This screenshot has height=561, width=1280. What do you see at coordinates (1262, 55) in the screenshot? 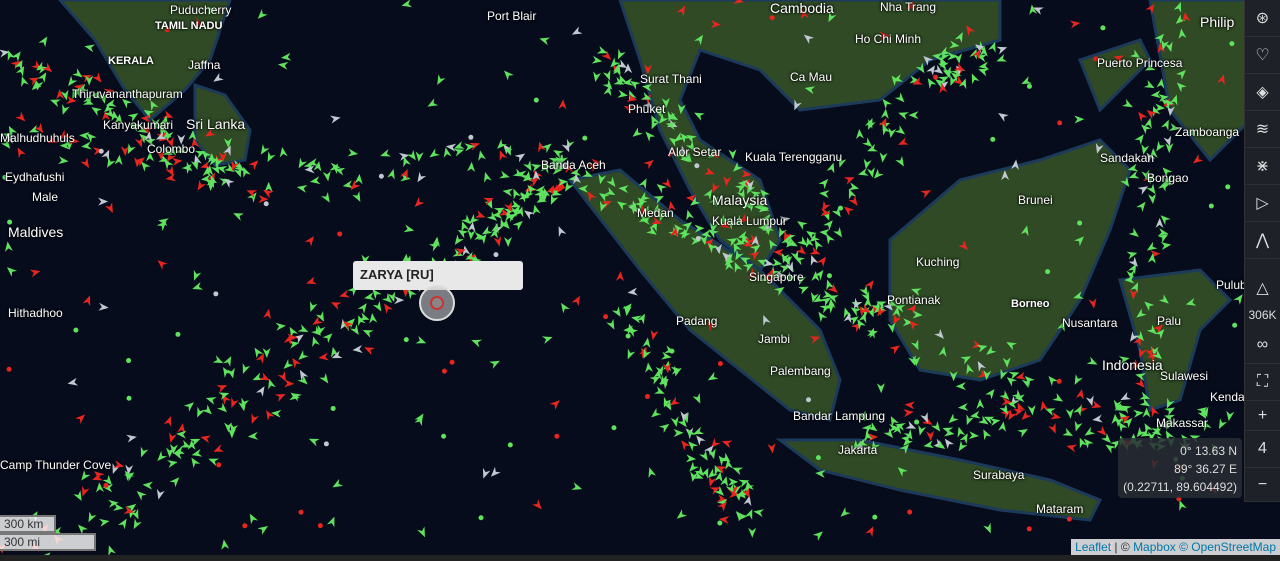
I see `heart-icon: ♡` at bounding box center [1262, 55].